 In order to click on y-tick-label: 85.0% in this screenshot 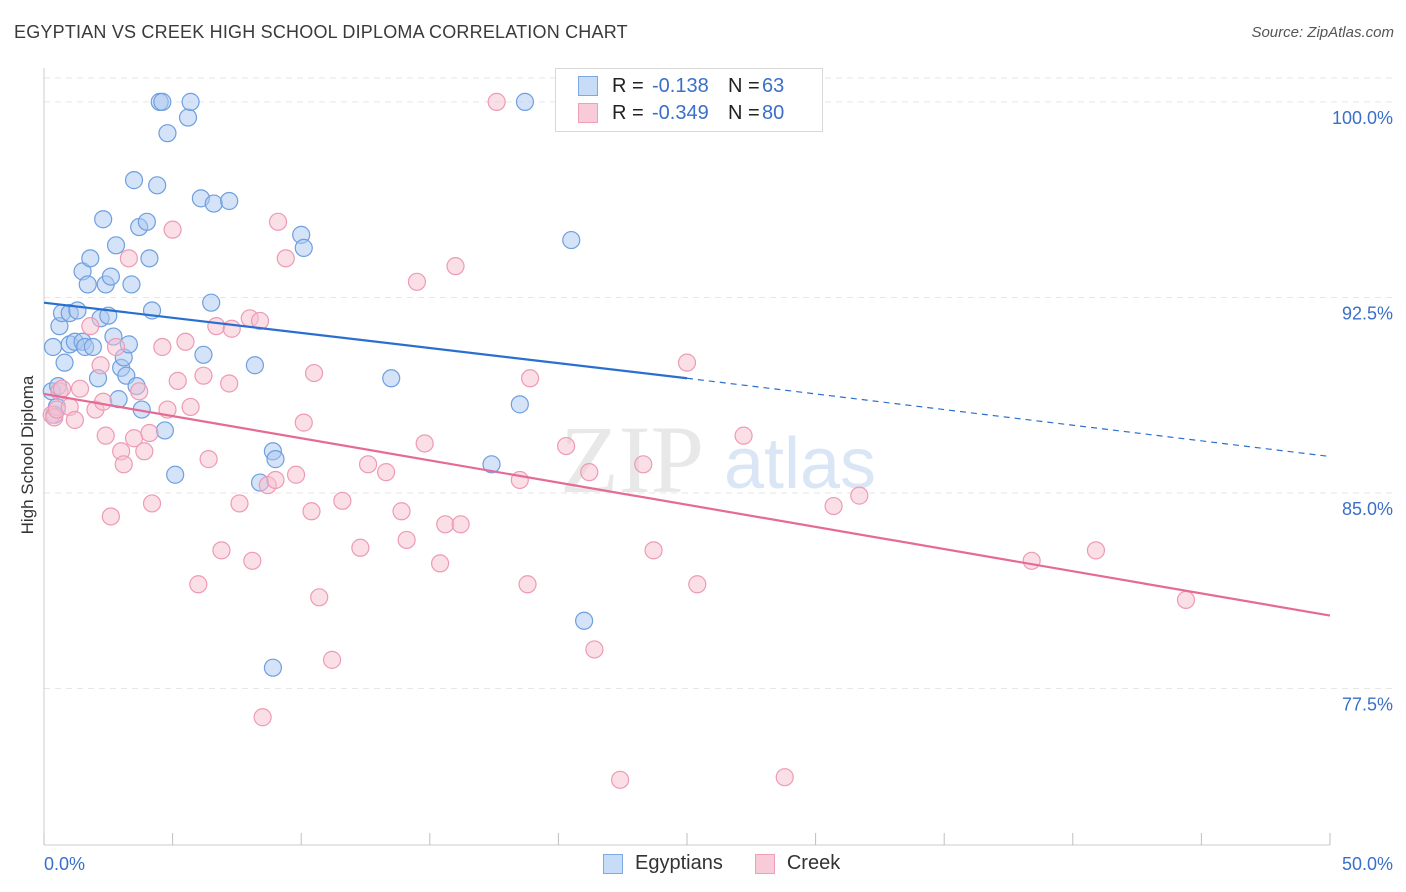, I will do `click(1367, 509)`.